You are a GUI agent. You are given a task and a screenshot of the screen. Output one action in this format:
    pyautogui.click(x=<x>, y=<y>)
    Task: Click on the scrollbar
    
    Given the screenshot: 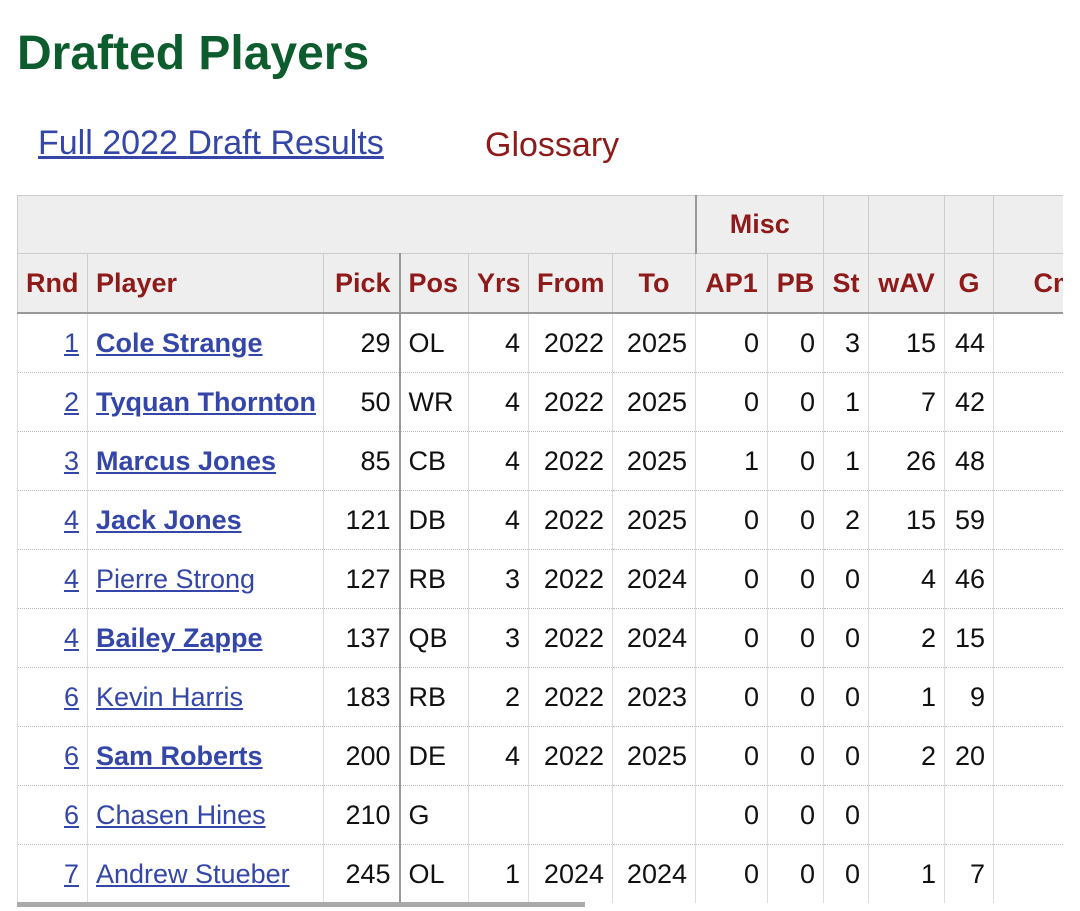 What is the action you would take?
    pyautogui.click(x=301, y=904)
    